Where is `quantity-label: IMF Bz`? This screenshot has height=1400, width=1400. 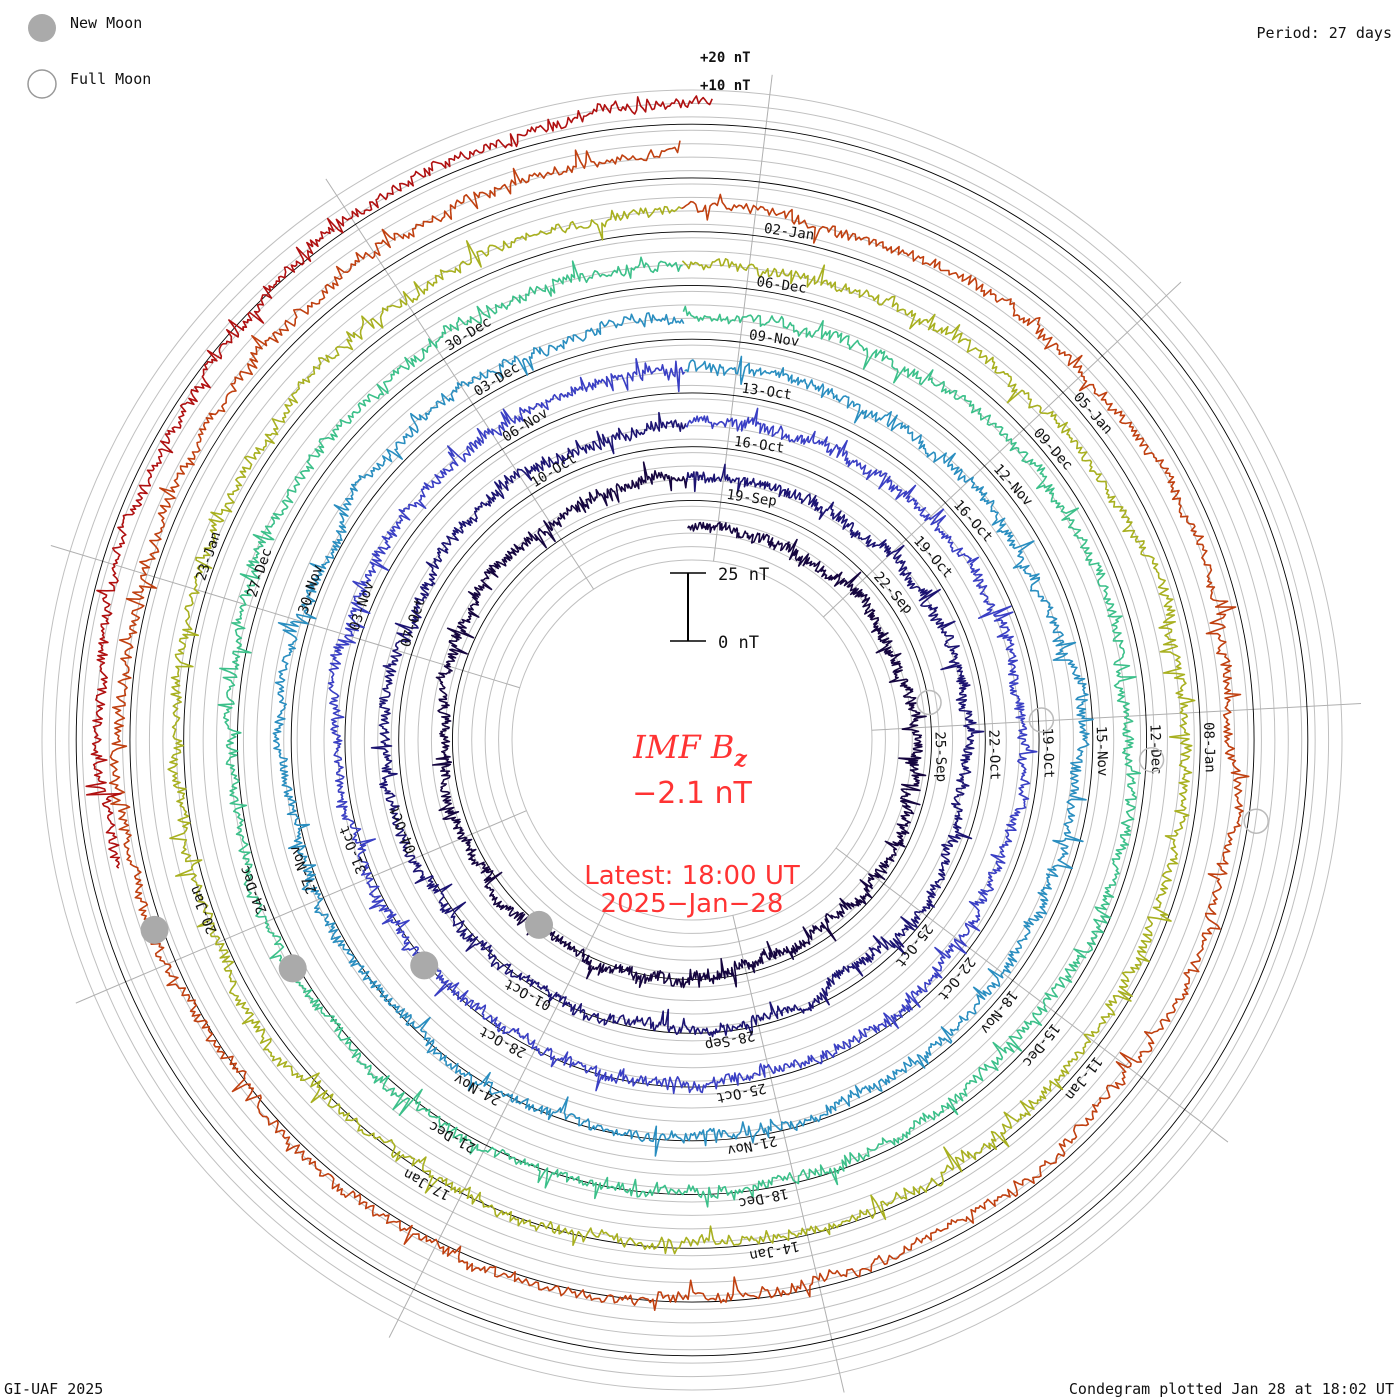 quantity-label: IMF Bz is located at coordinates (689, 750).